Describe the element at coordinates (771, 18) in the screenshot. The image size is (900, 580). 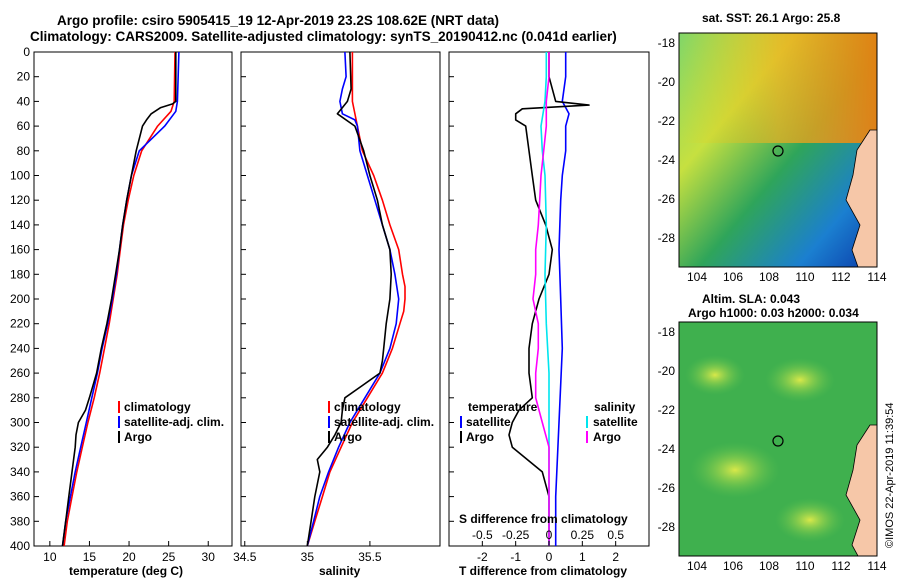
I see `sst-map-title: sat. SST: 26.1 Argo: 25.8` at that location.